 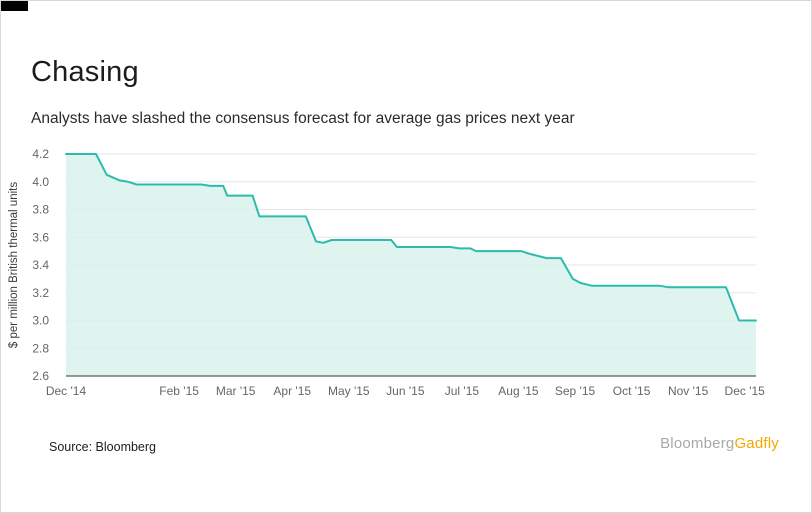 What do you see at coordinates (40, 348) in the screenshot?
I see `svg-text: 2.8` at bounding box center [40, 348].